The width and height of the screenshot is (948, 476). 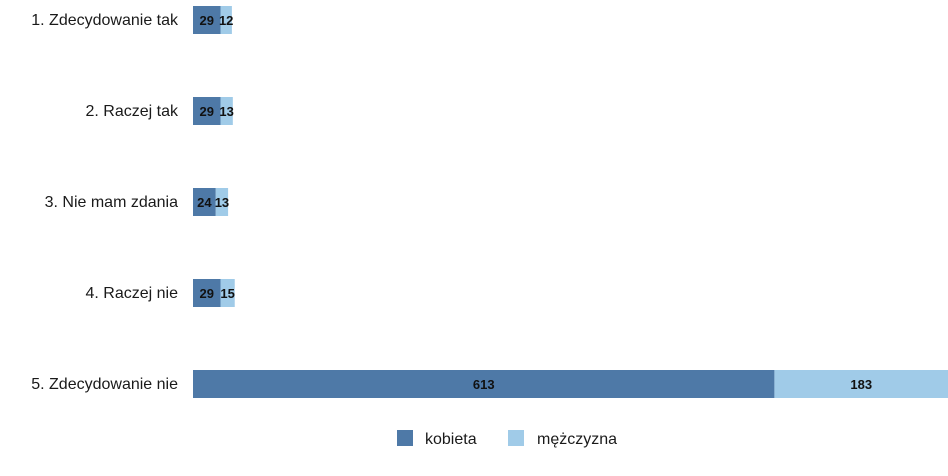 I want to click on category-label: 4. Raczej nie, so click(x=132, y=293).